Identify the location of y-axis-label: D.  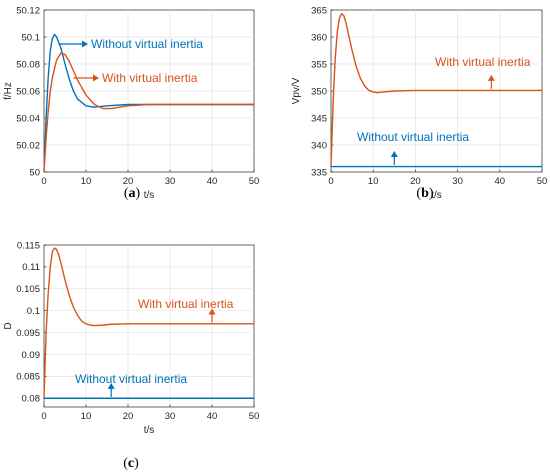
(8, 325).